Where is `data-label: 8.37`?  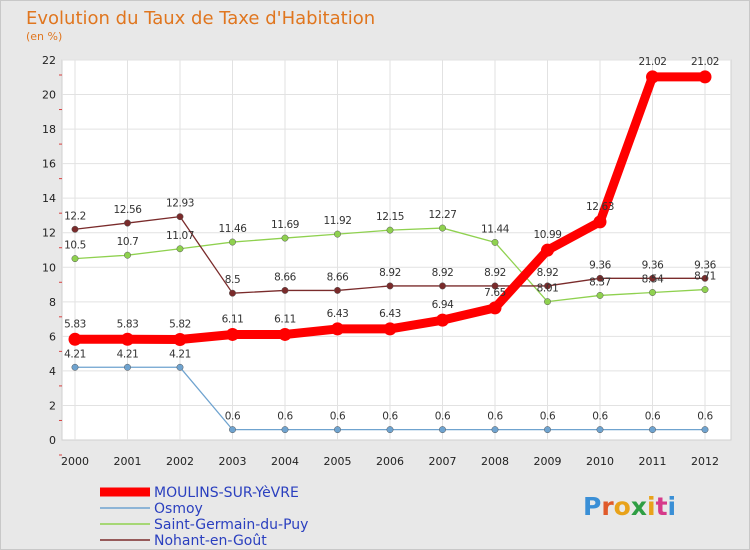
data-label: 8.37 is located at coordinates (600, 282).